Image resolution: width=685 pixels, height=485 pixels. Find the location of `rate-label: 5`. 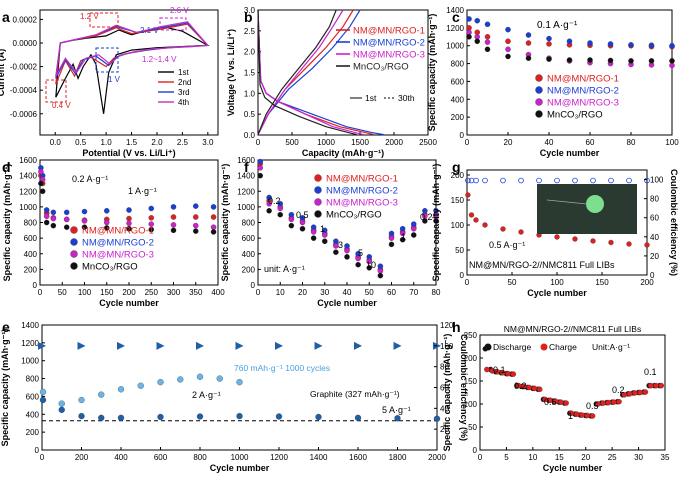

rate-label: 5 is located at coordinates (360, 253).